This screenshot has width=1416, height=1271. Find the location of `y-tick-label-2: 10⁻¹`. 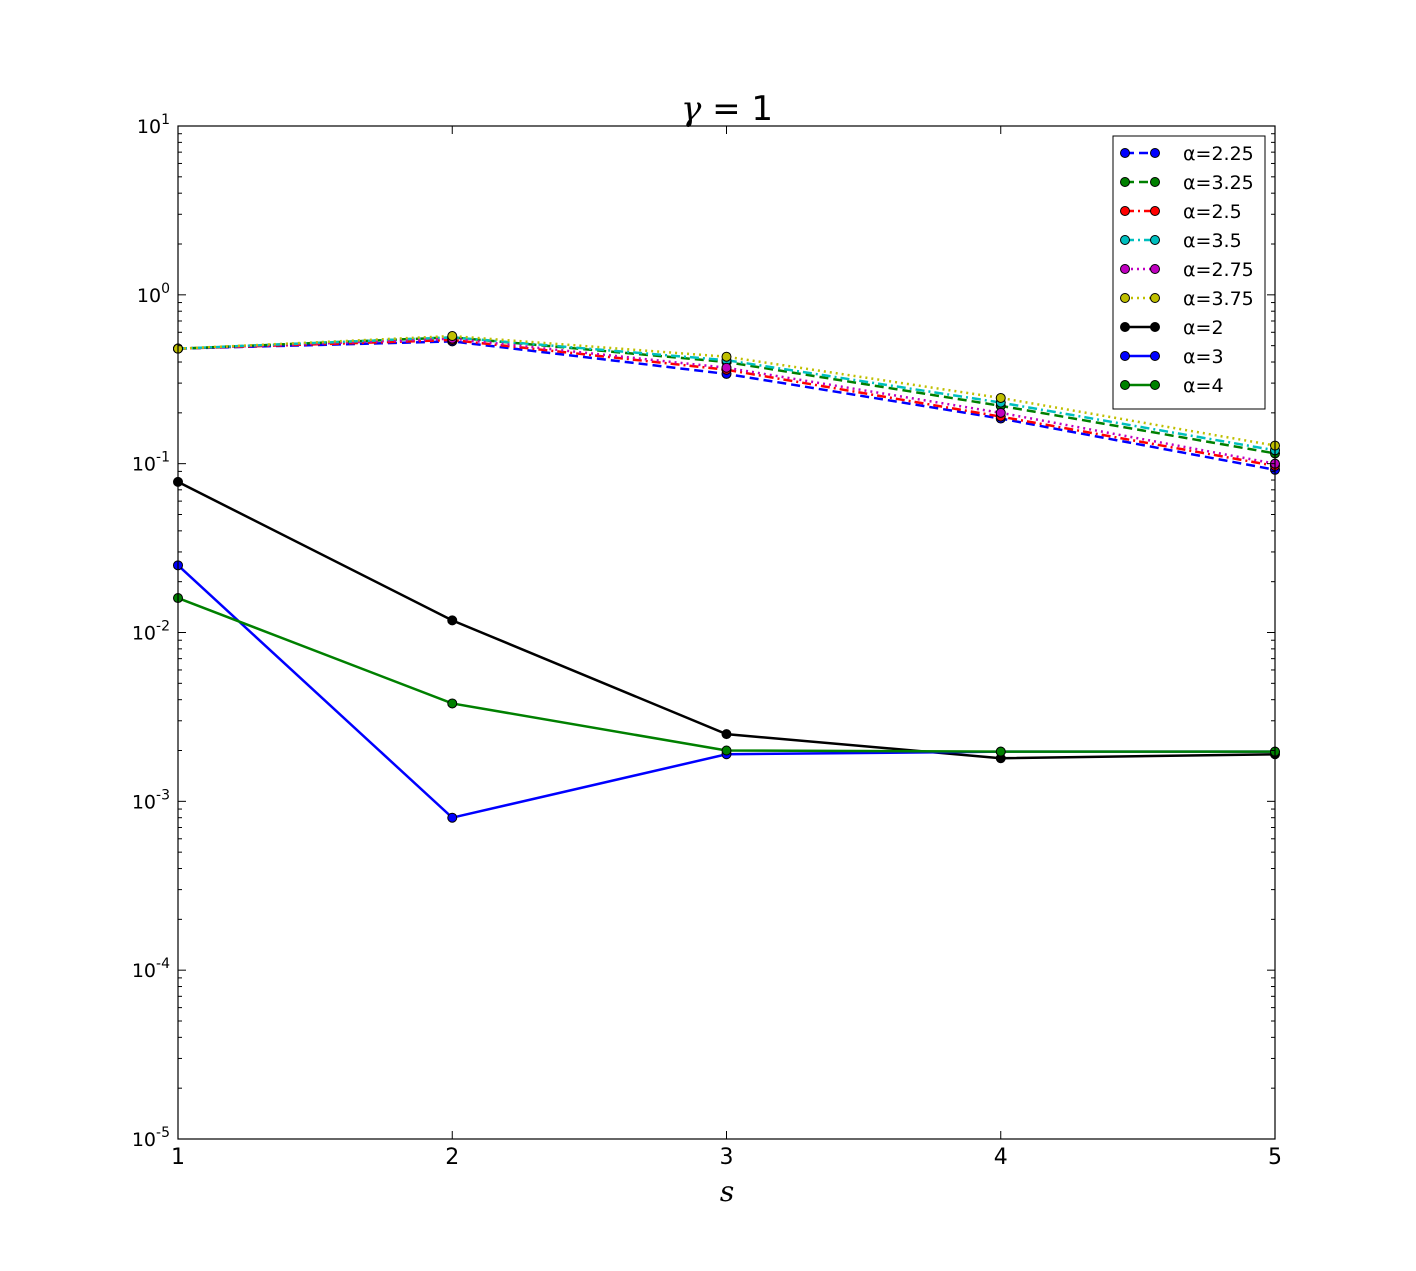

y-tick-label-2: 10⁻¹ is located at coordinates (151, 463).